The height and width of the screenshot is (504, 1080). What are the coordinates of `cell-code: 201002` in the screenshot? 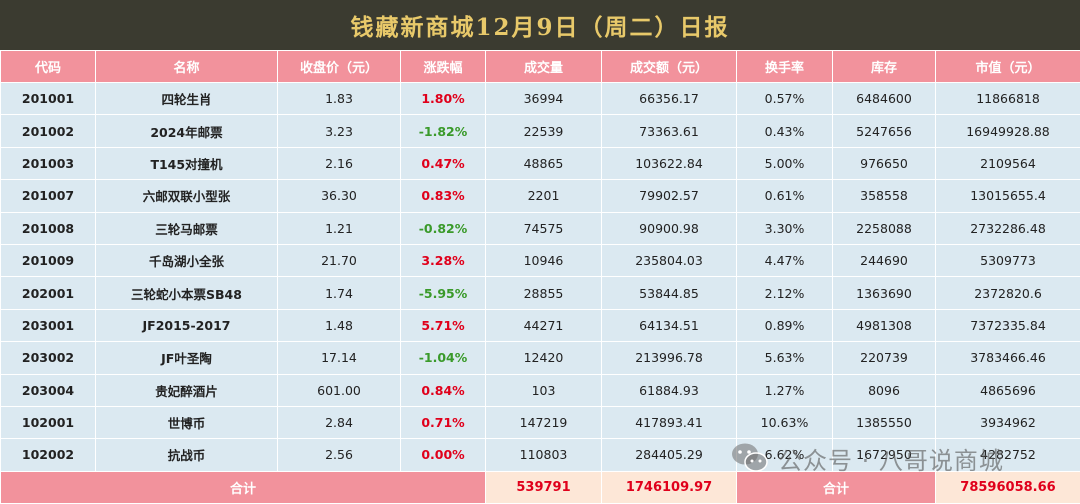 It's located at (48, 131).